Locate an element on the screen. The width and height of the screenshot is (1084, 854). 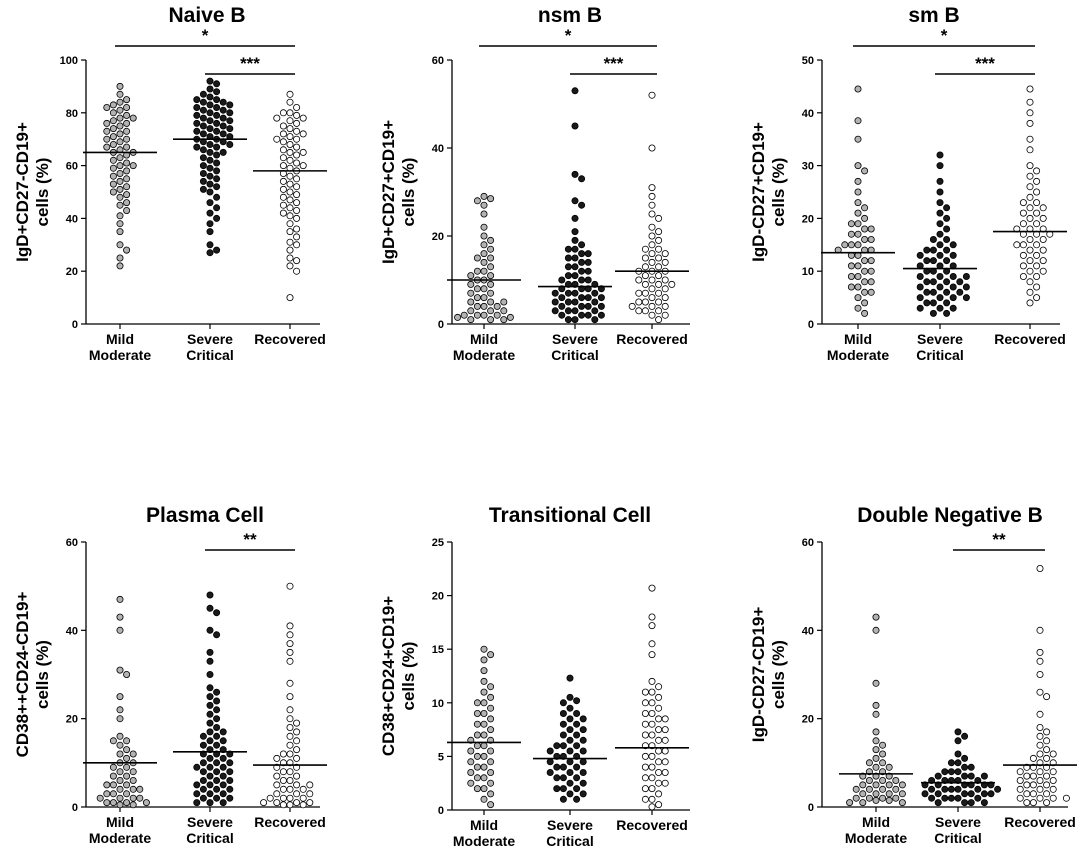
x-category-label: Moderate is located at coordinates (858, 355).